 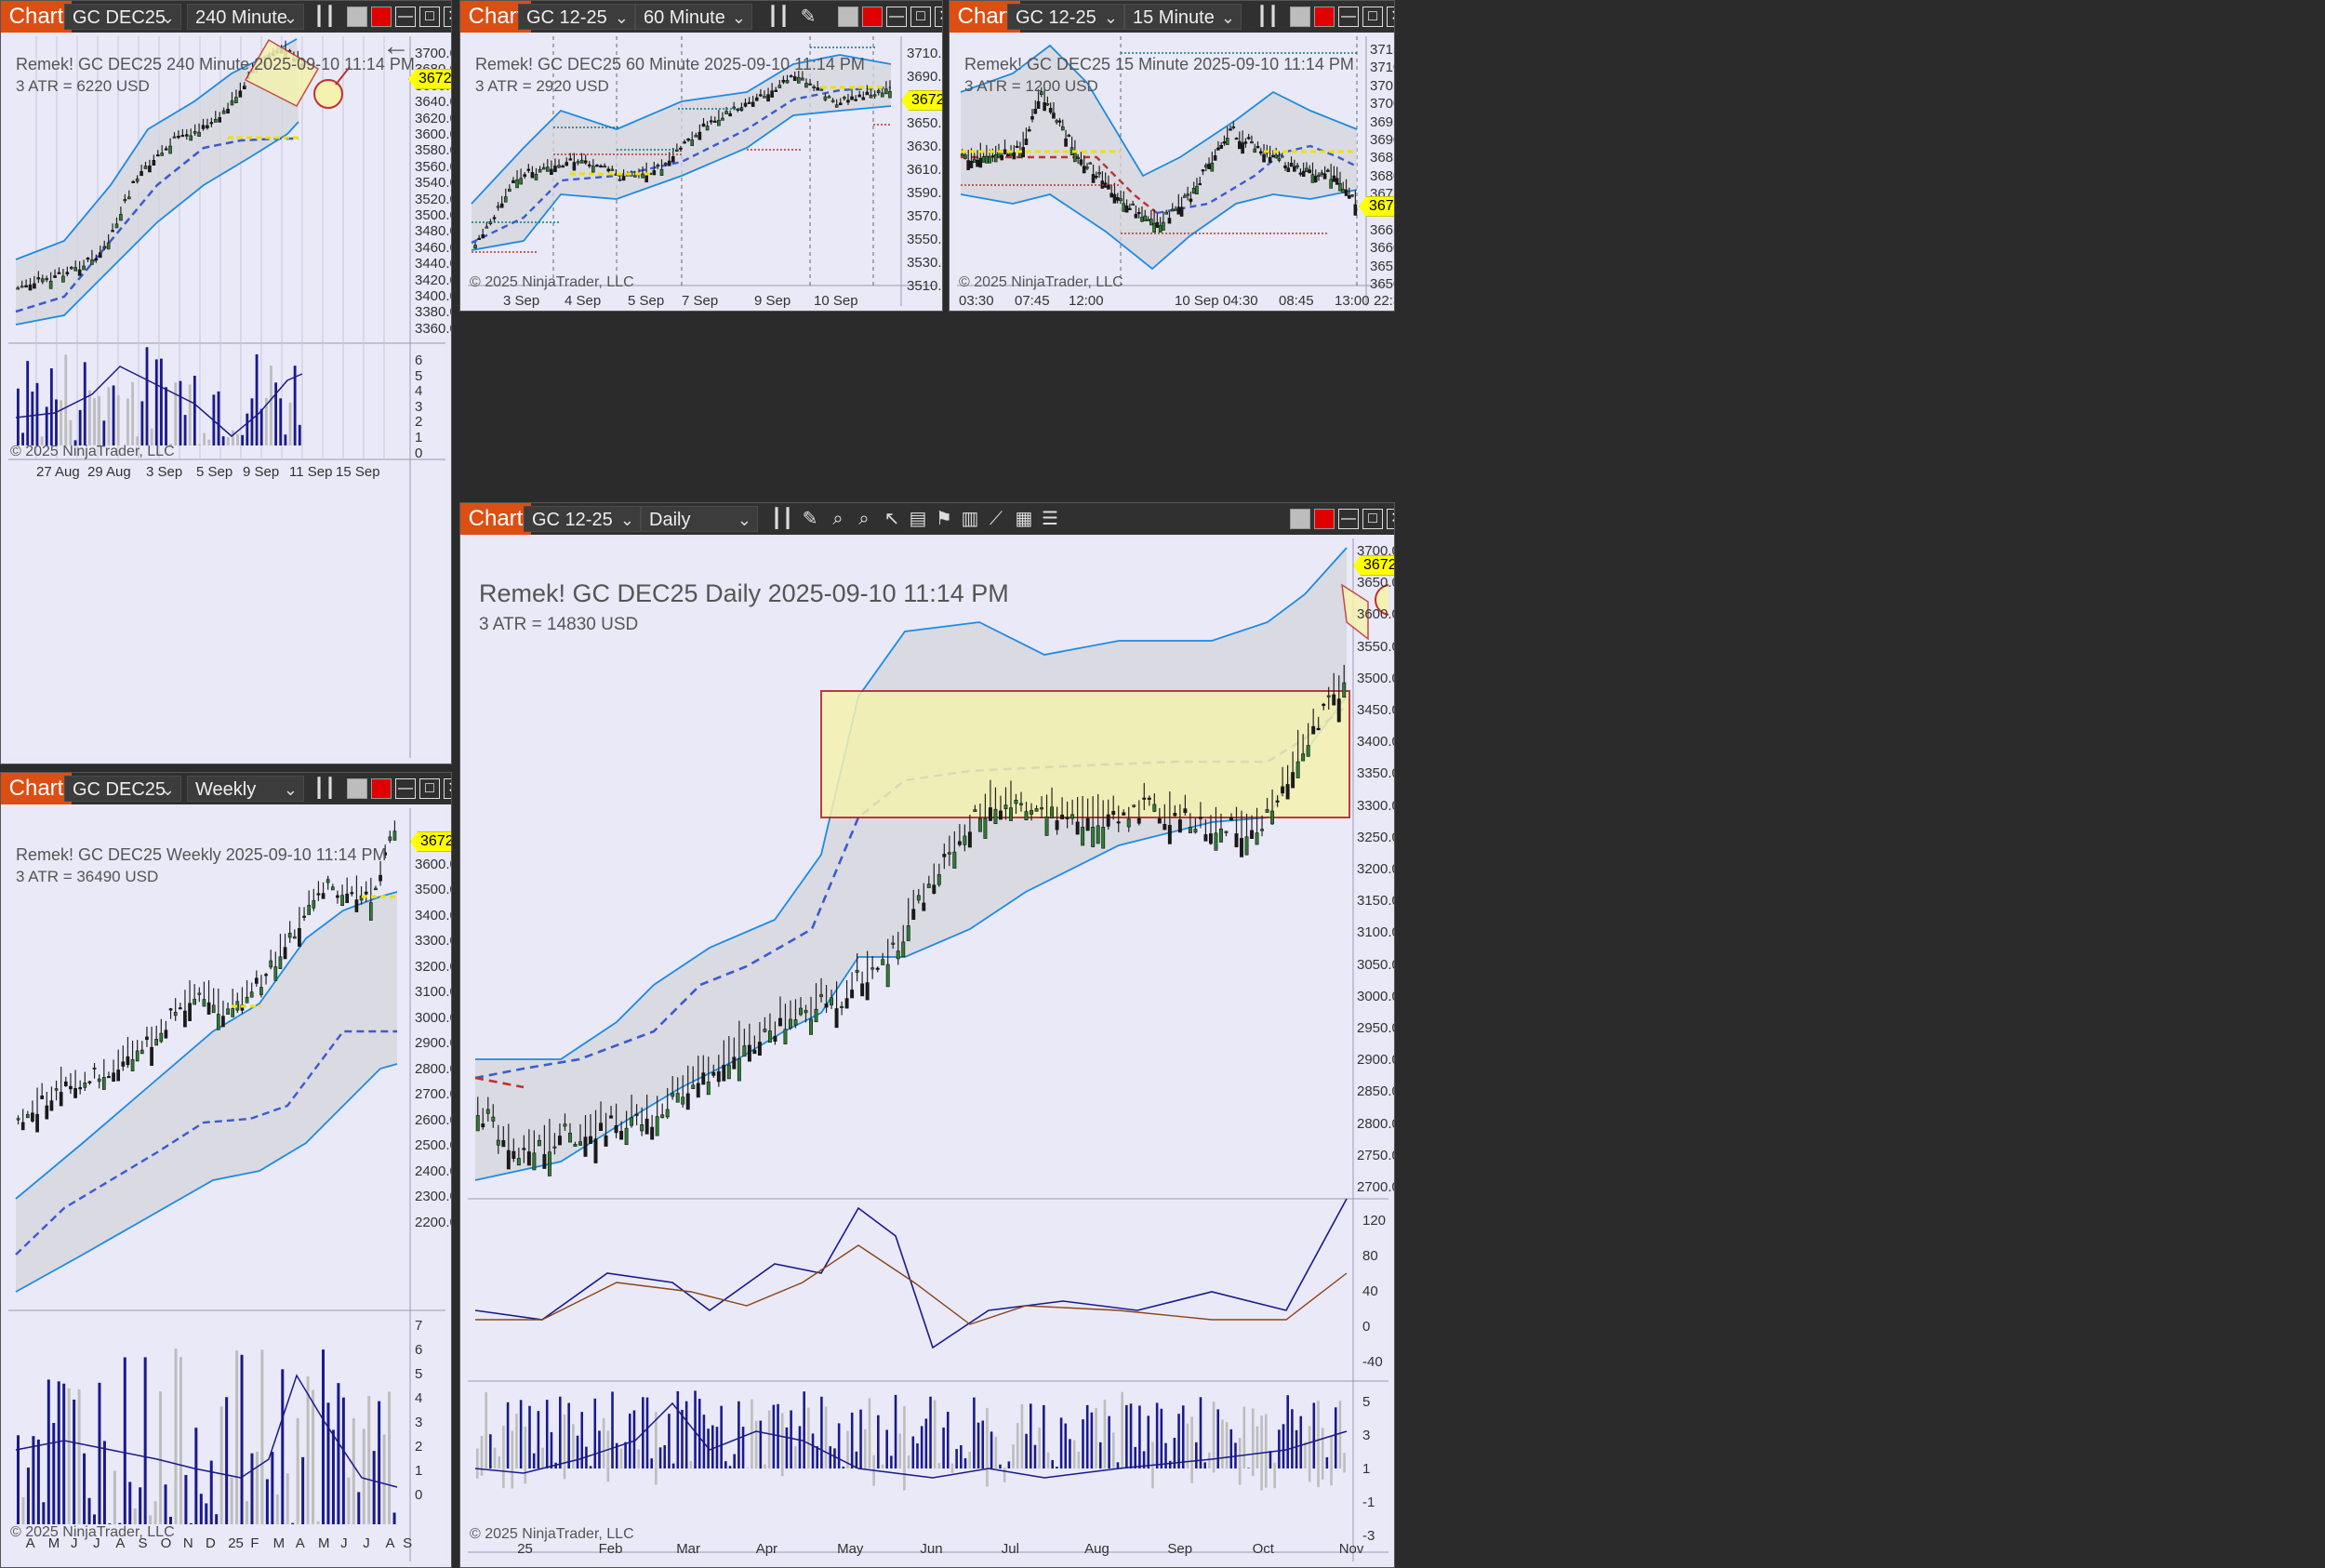 I want to click on strategies-icon: ⟋, so click(x=996, y=519).